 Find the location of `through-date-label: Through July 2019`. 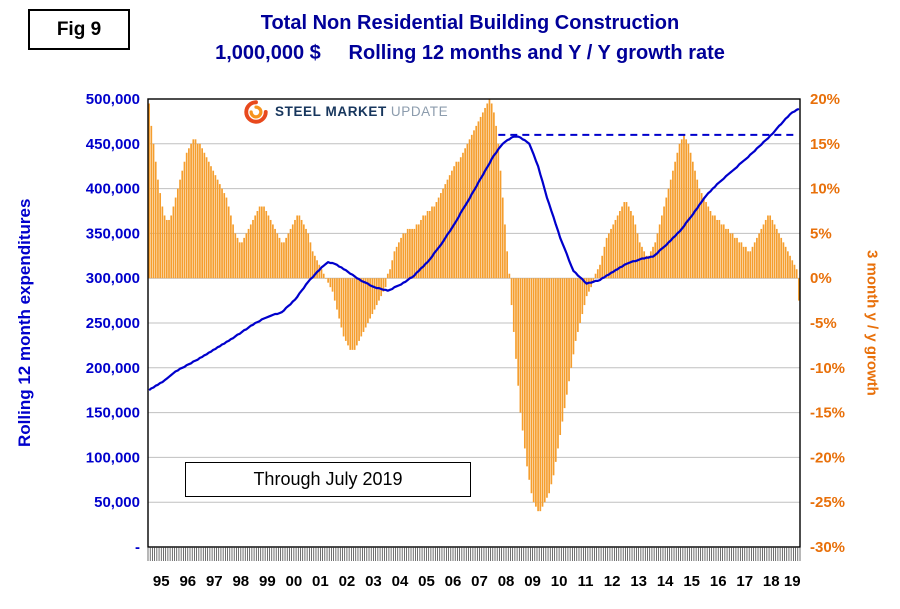

through-date-label: Through July 2019 is located at coordinates (328, 479).